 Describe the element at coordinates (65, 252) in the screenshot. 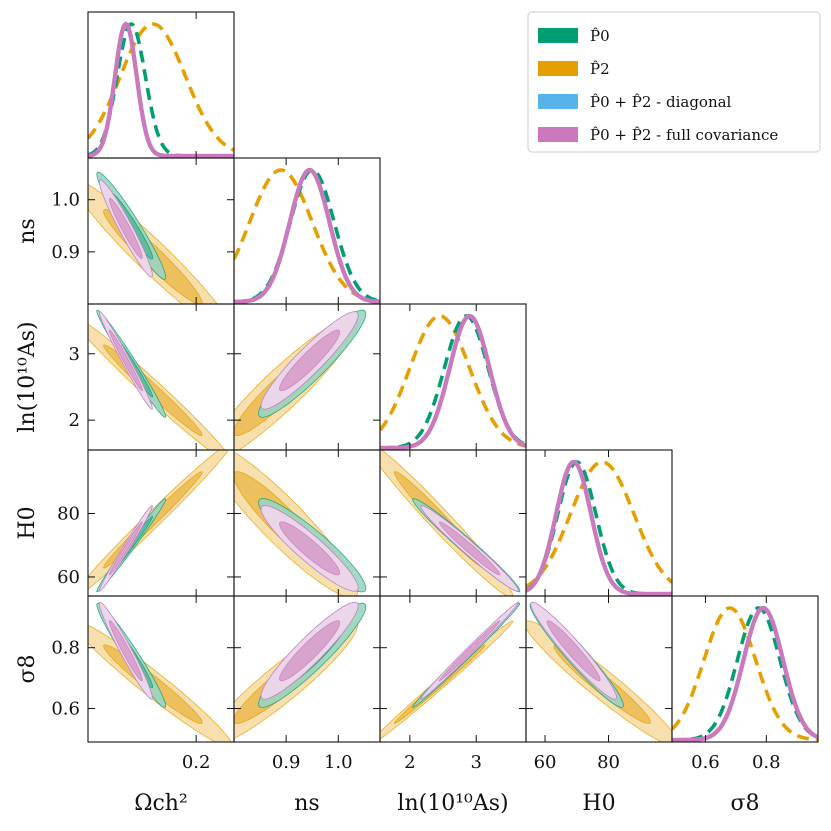

I see `y-tick-label-ns: 0.9` at that location.